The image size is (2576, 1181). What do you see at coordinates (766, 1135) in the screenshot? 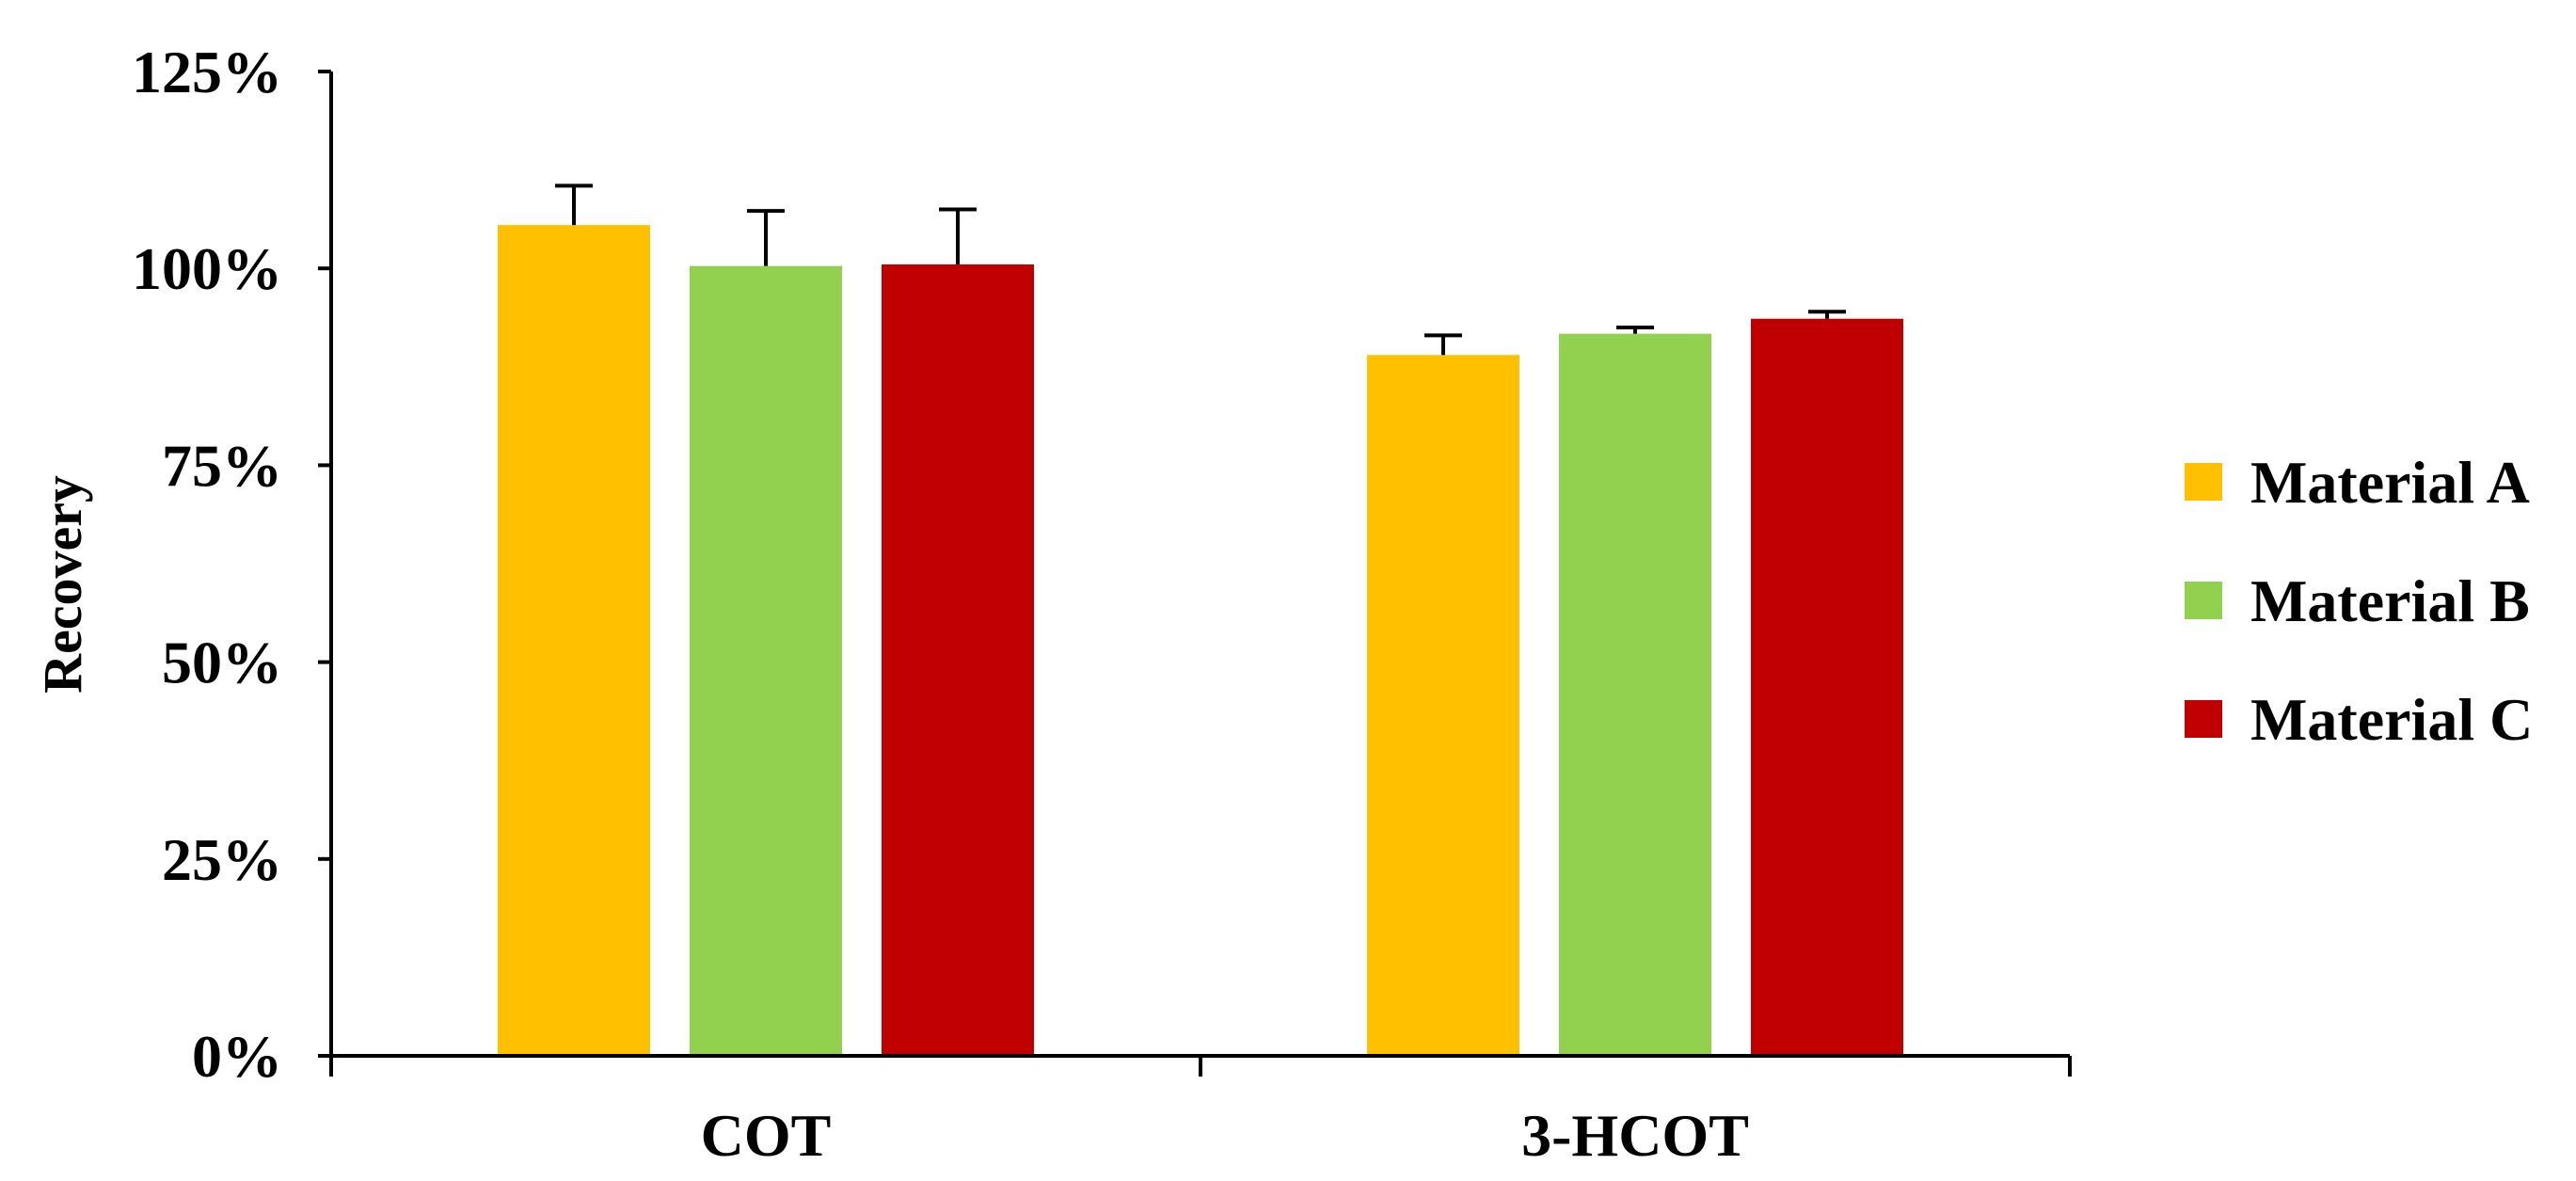
I see `x-category-label: COT` at bounding box center [766, 1135].